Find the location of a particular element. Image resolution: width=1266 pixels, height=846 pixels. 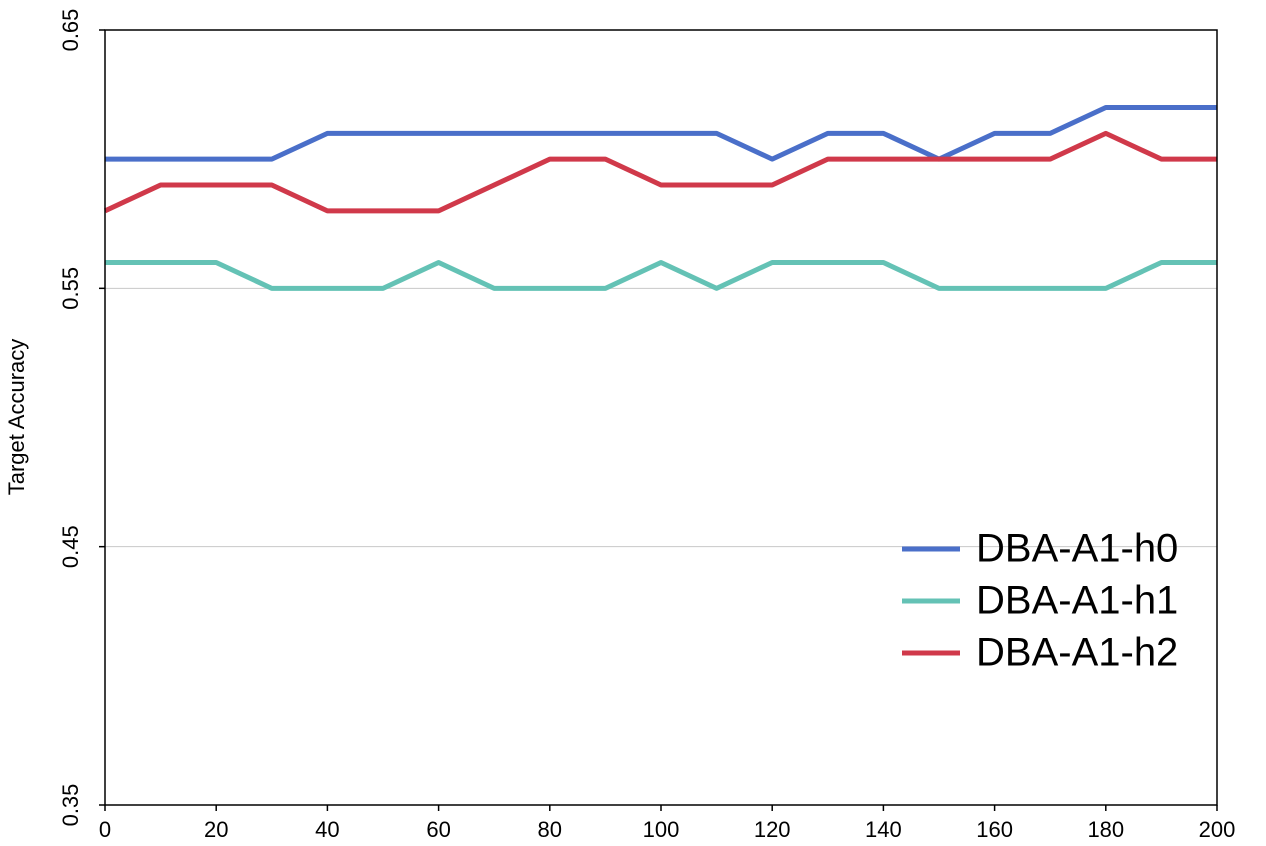

x-tick-label: 0 is located at coordinates (105, 829).